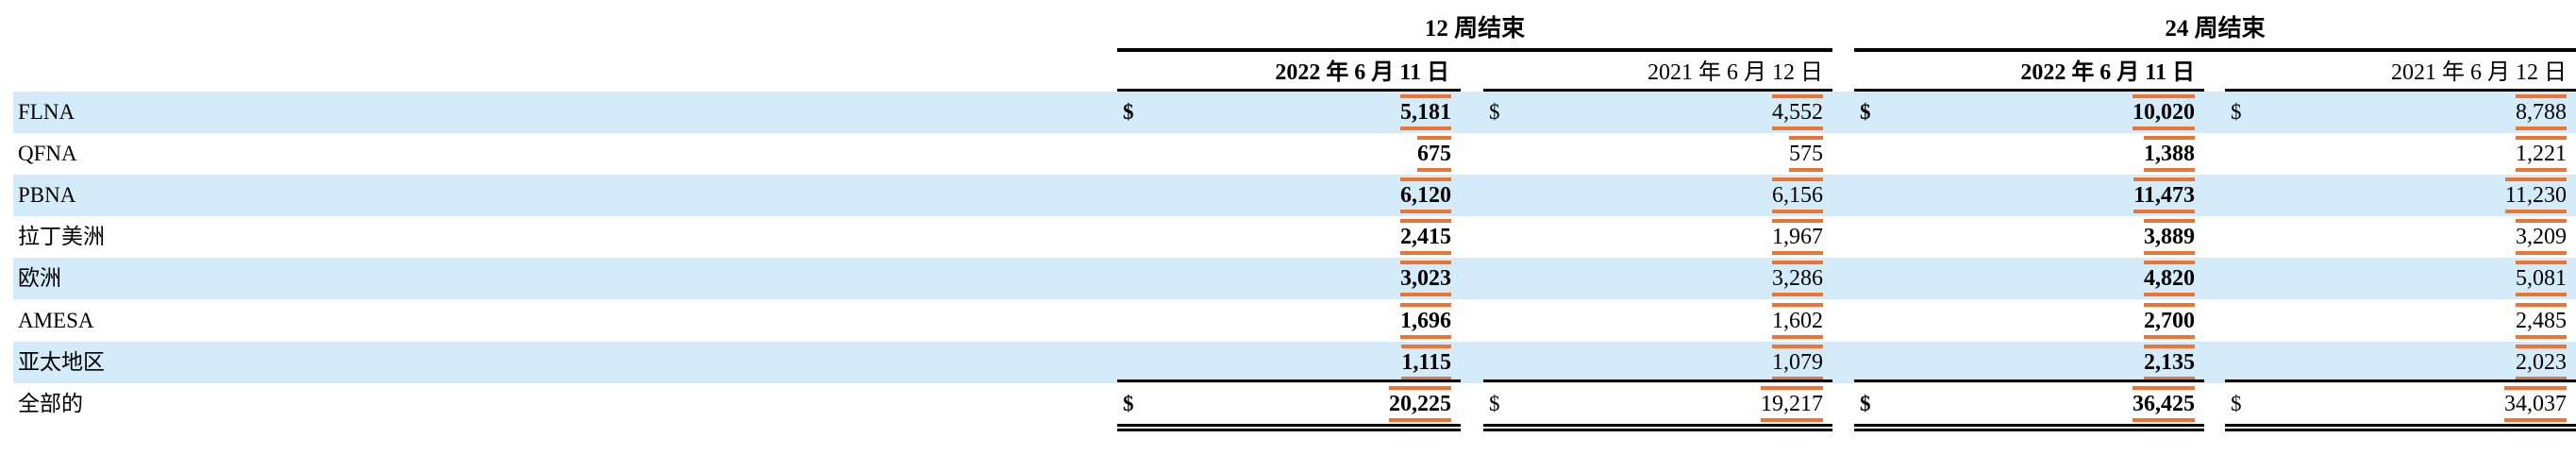  Describe the element at coordinates (1657, 195) in the screenshot. I see `value-cell: 6,156` at that location.